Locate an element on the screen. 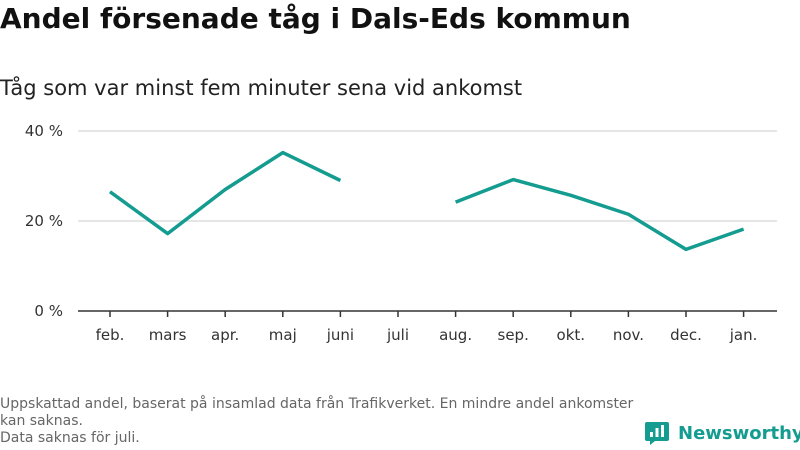 This screenshot has width=800, height=450. y-tick-label: 40 % is located at coordinates (44, 131).